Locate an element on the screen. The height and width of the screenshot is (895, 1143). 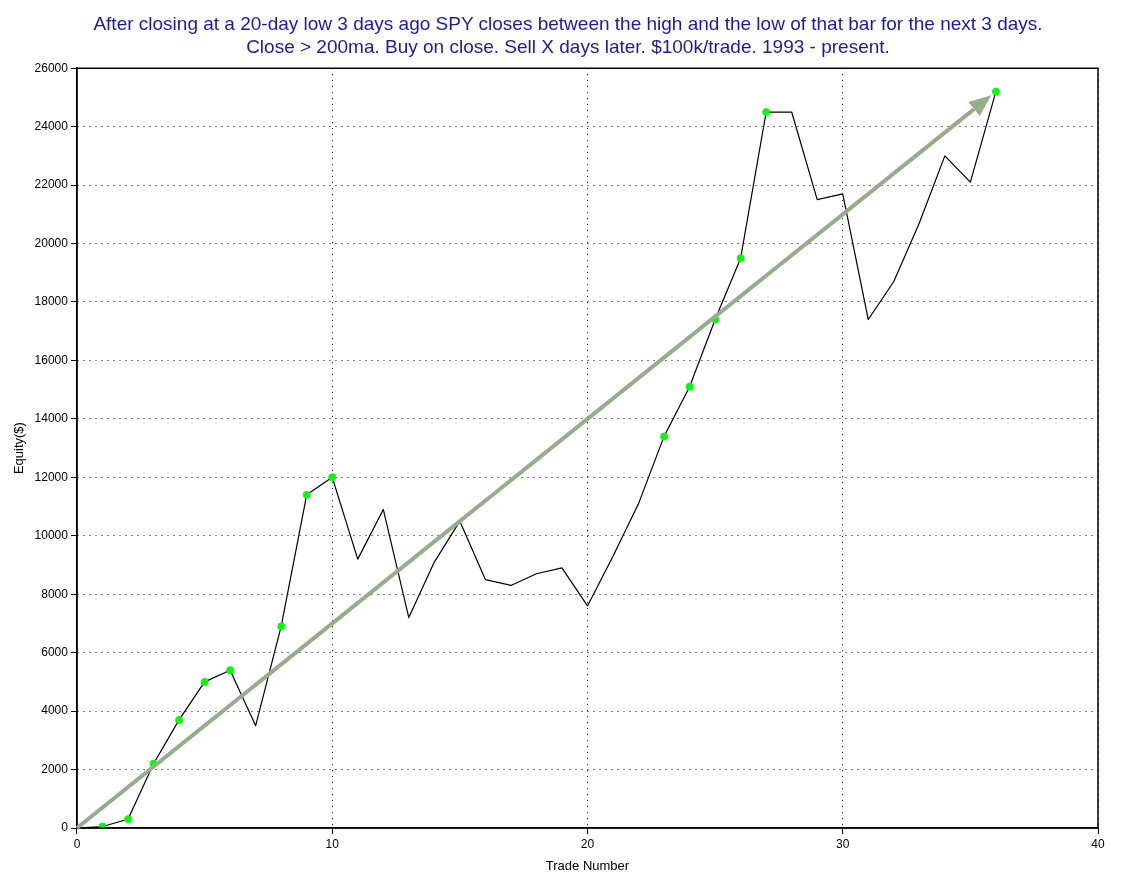
y-tick-label: 22000 is located at coordinates (51, 184).